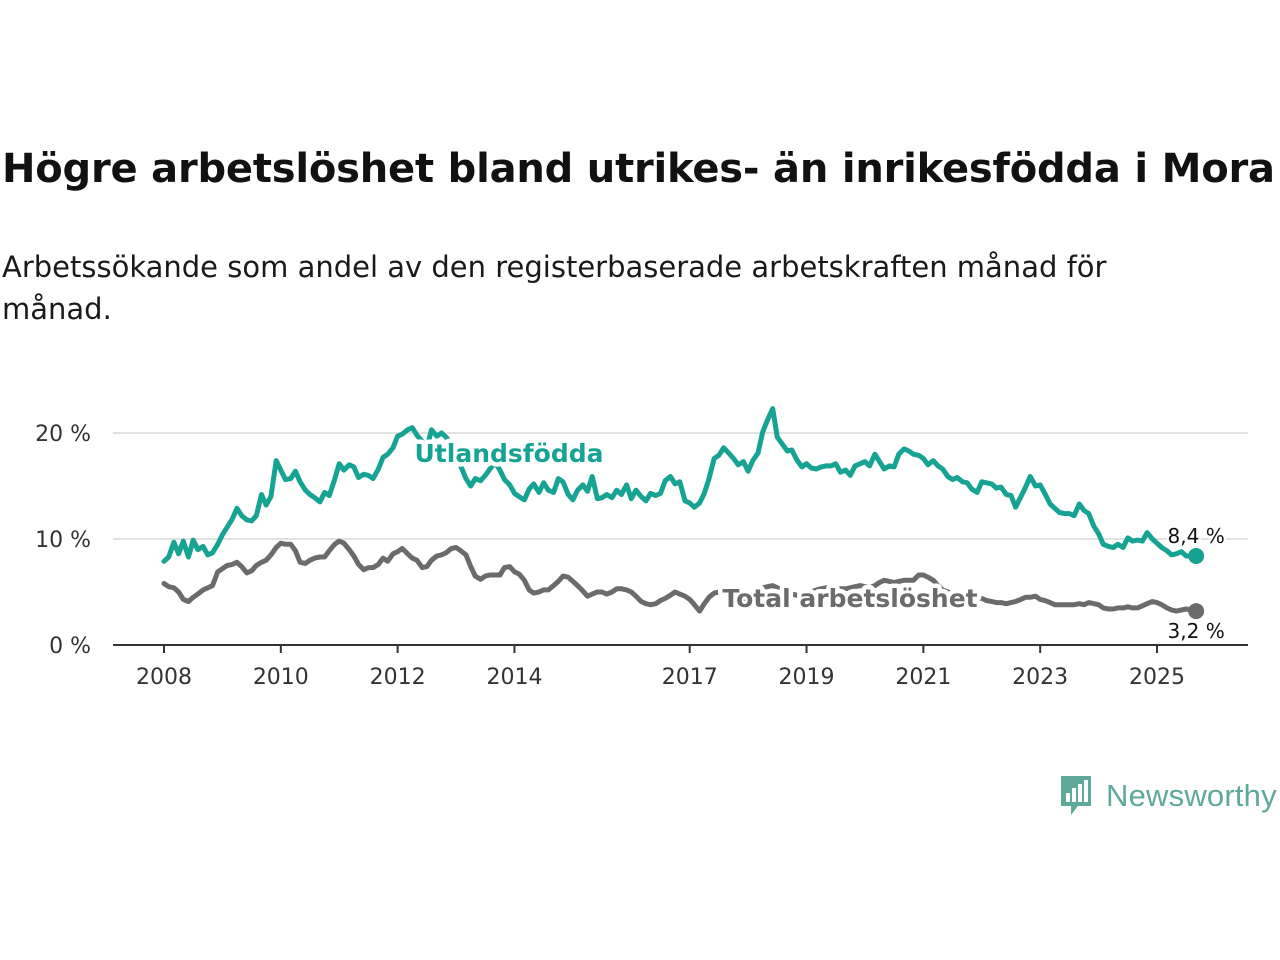 The height and width of the screenshot is (960, 1280). What do you see at coordinates (1196, 536) in the screenshot?
I see `end-value-label: 8,4 %` at bounding box center [1196, 536].